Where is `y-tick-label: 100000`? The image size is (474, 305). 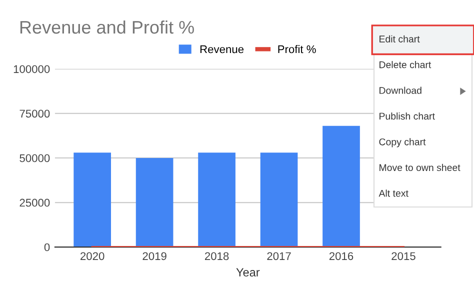
y-tick-label: 100000 is located at coordinates (32, 69).